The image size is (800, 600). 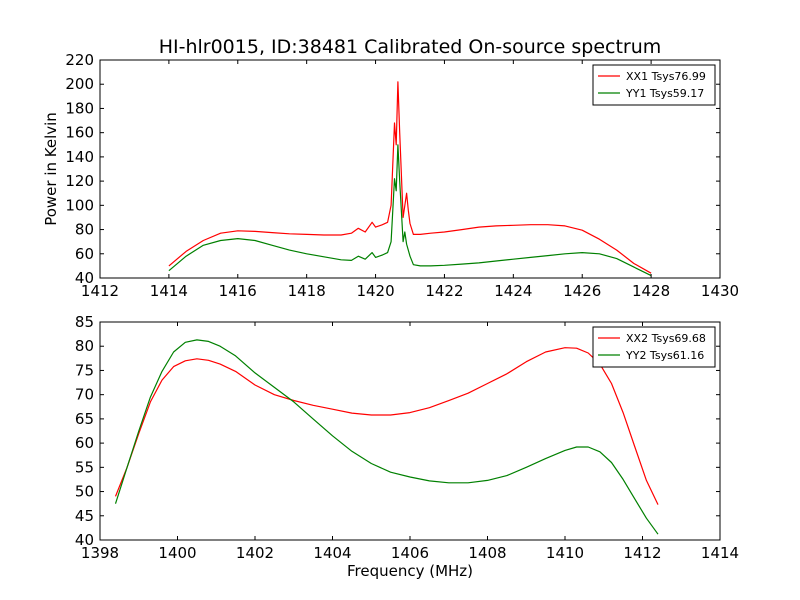 What do you see at coordinates (79, 181) in the screenshot?
I see `y-tick-label: 120` at bounding box center [79, 181].